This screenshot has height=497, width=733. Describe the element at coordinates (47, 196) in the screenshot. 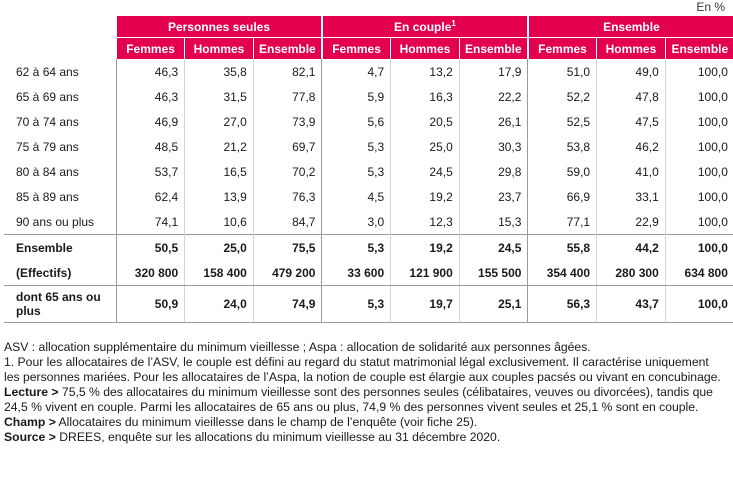

I see `row-label: 85 à 89 ans` at that location.